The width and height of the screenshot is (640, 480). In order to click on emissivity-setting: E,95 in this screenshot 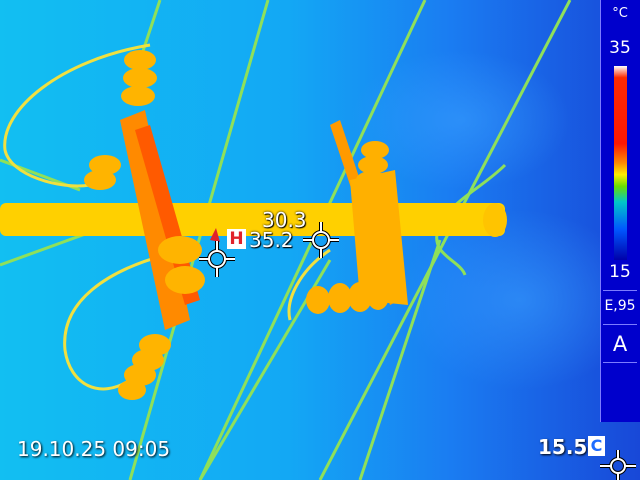, I will do `click(620, 306)`.